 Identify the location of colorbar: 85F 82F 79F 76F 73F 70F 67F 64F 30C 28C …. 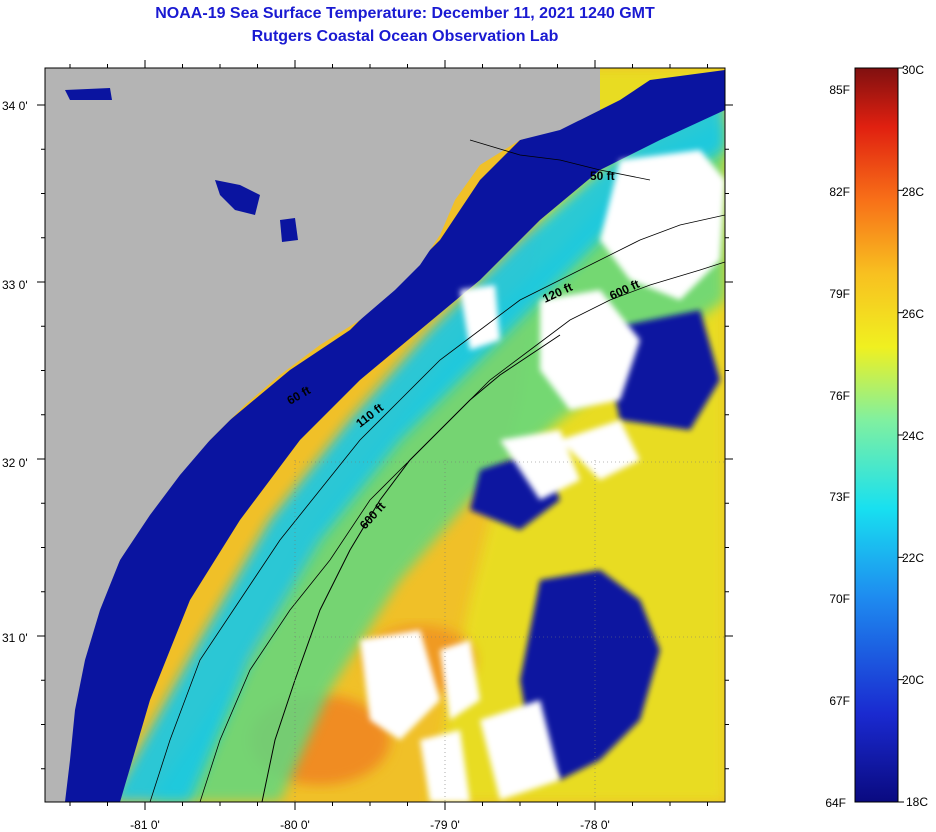
(876, 436).